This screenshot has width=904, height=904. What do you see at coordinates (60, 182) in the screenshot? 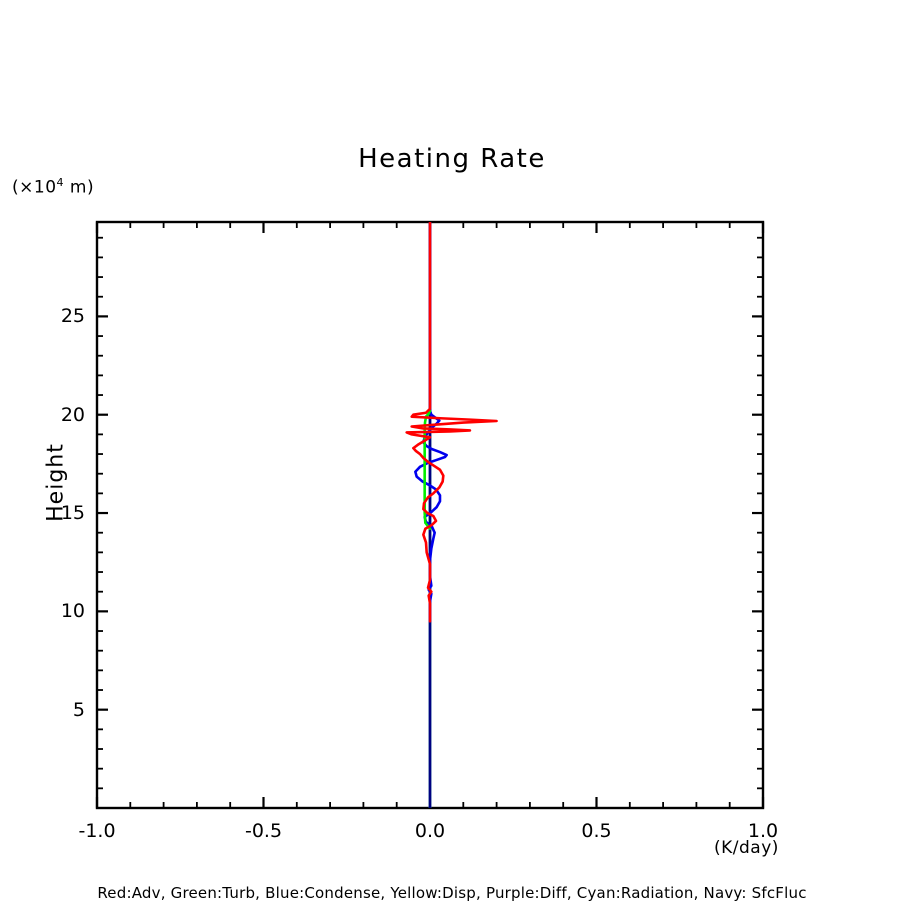
I see `y-axis-unit-exponent: 4` at bounding box center [60, 182].